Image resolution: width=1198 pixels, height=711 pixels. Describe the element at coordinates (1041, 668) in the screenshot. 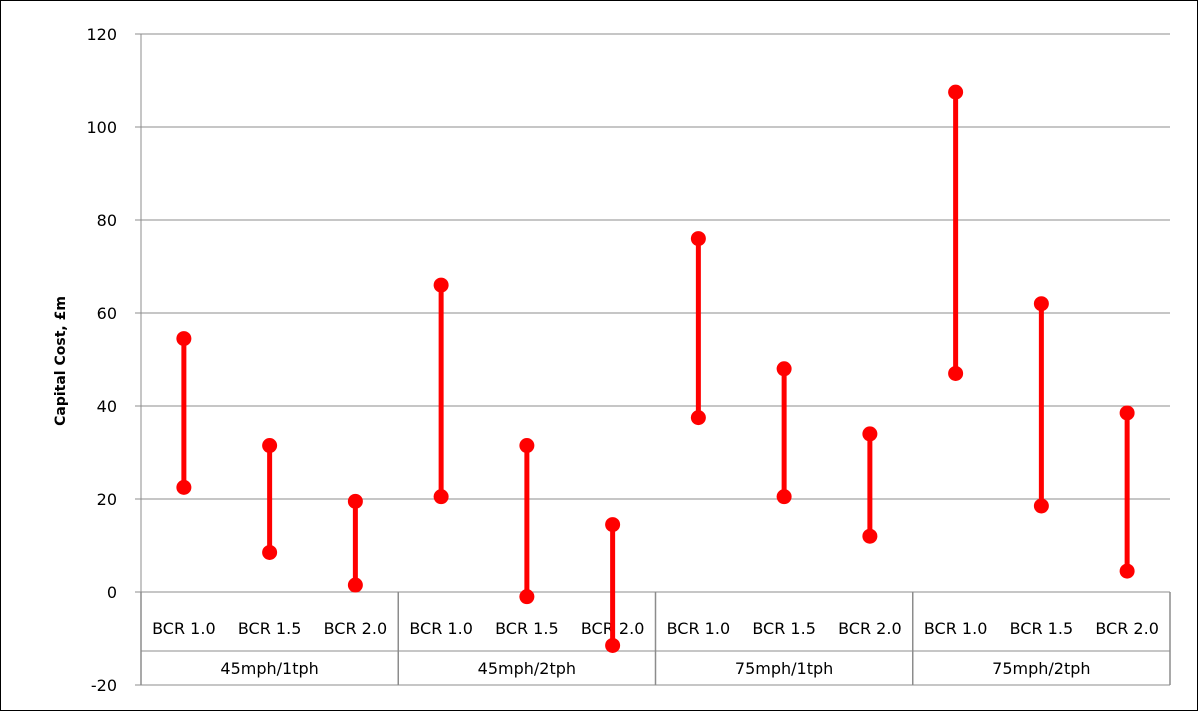

I see `group-label: 75mph/2tph` at that location.